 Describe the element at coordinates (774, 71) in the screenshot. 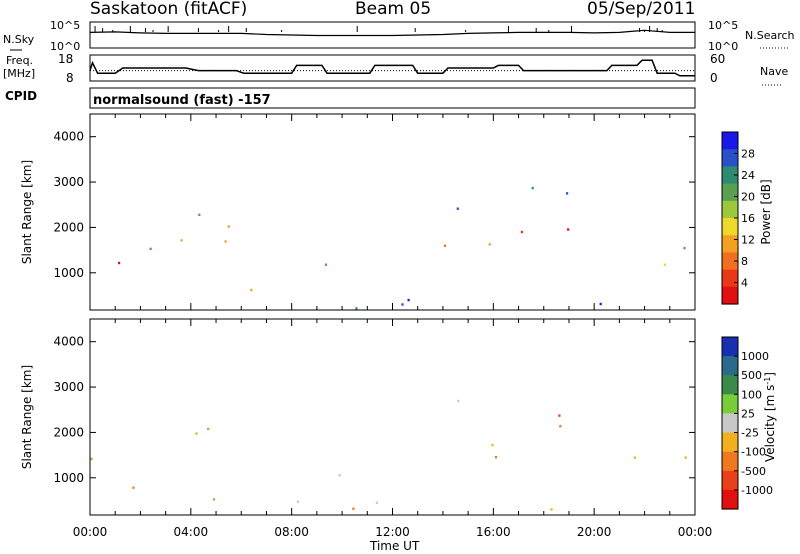

I see `freq-right-label: Nave` at that location.